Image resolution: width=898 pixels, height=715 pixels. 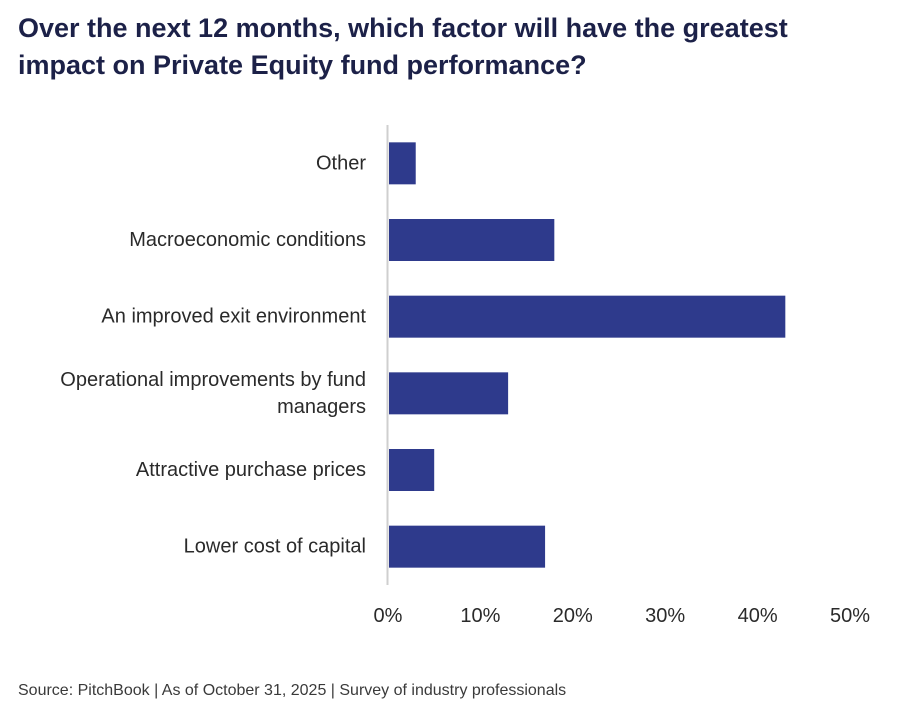 I want to click on bar-lower-cost-of-capital, so click(x=467, y=546).